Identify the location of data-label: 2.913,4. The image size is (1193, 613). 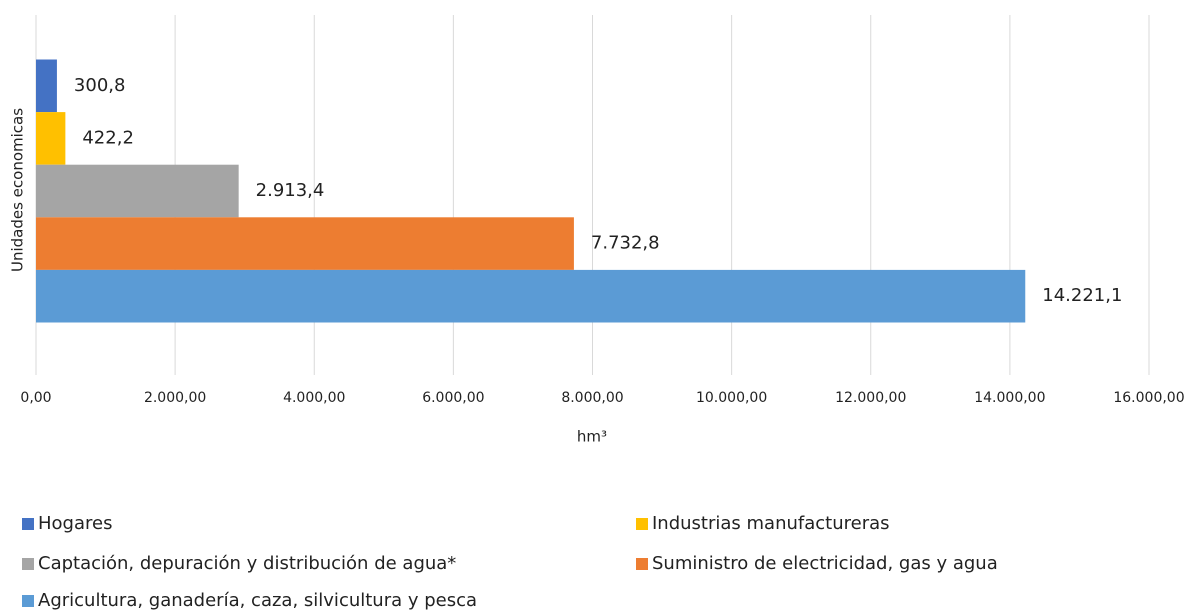
(290, 190).